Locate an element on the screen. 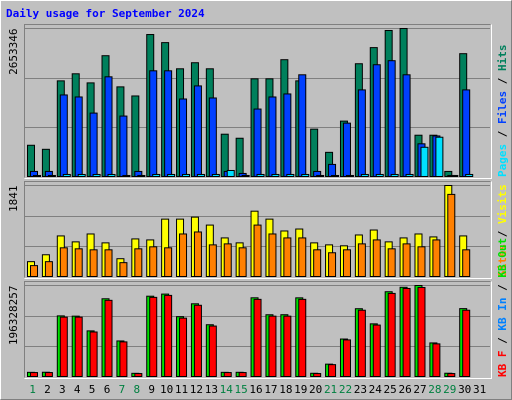 The width and height of the screenshot is (512, 400). x-tick-label: 20 is located at coordinates (315, 389).